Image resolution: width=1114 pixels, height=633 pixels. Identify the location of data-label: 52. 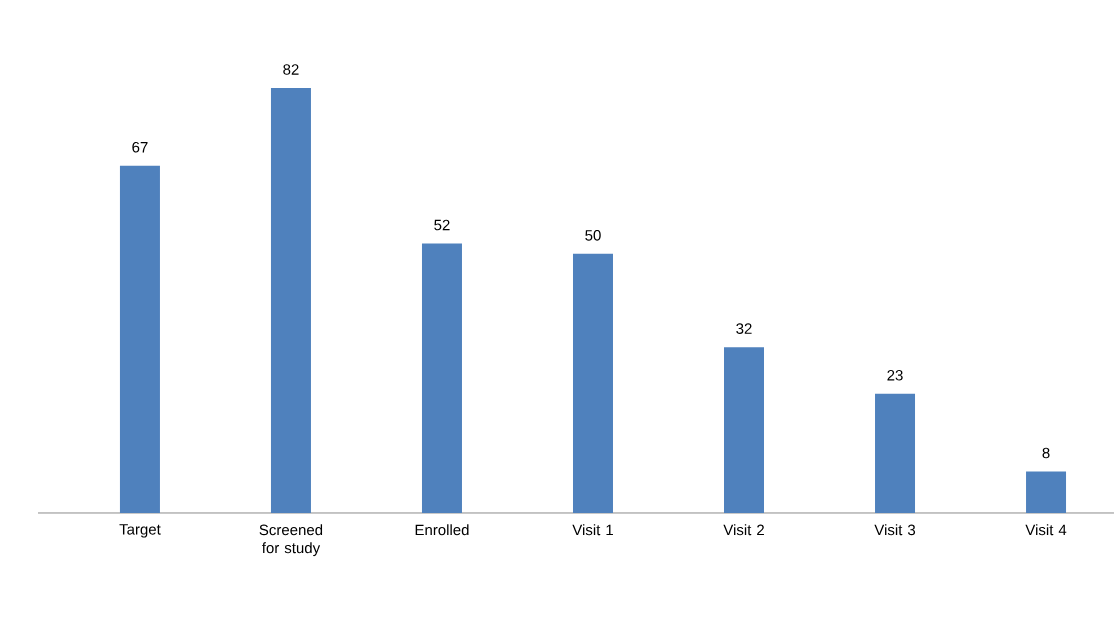
(442, 225).